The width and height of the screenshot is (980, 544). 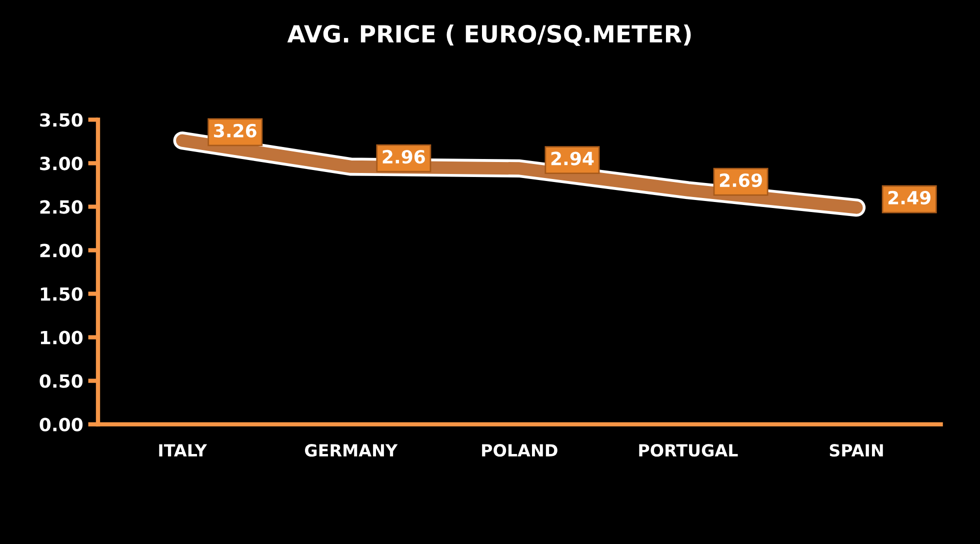 What do you see at coordinates (183, 450) in the screenshot?
I see `x-tick-label: ITALY` at bounding box center [183, 450].